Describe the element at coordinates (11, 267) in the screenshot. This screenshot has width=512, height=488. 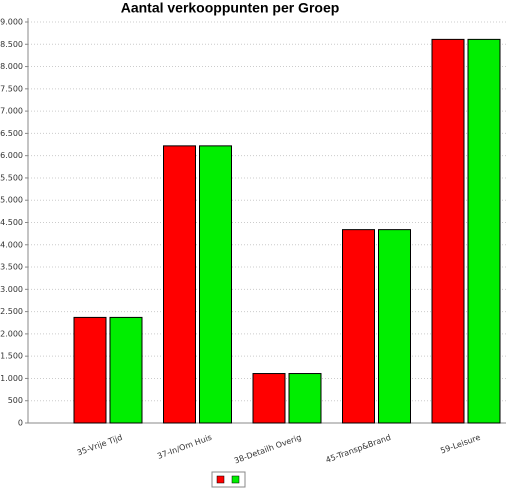
I see `y-tick-label: 3.500` at that location.